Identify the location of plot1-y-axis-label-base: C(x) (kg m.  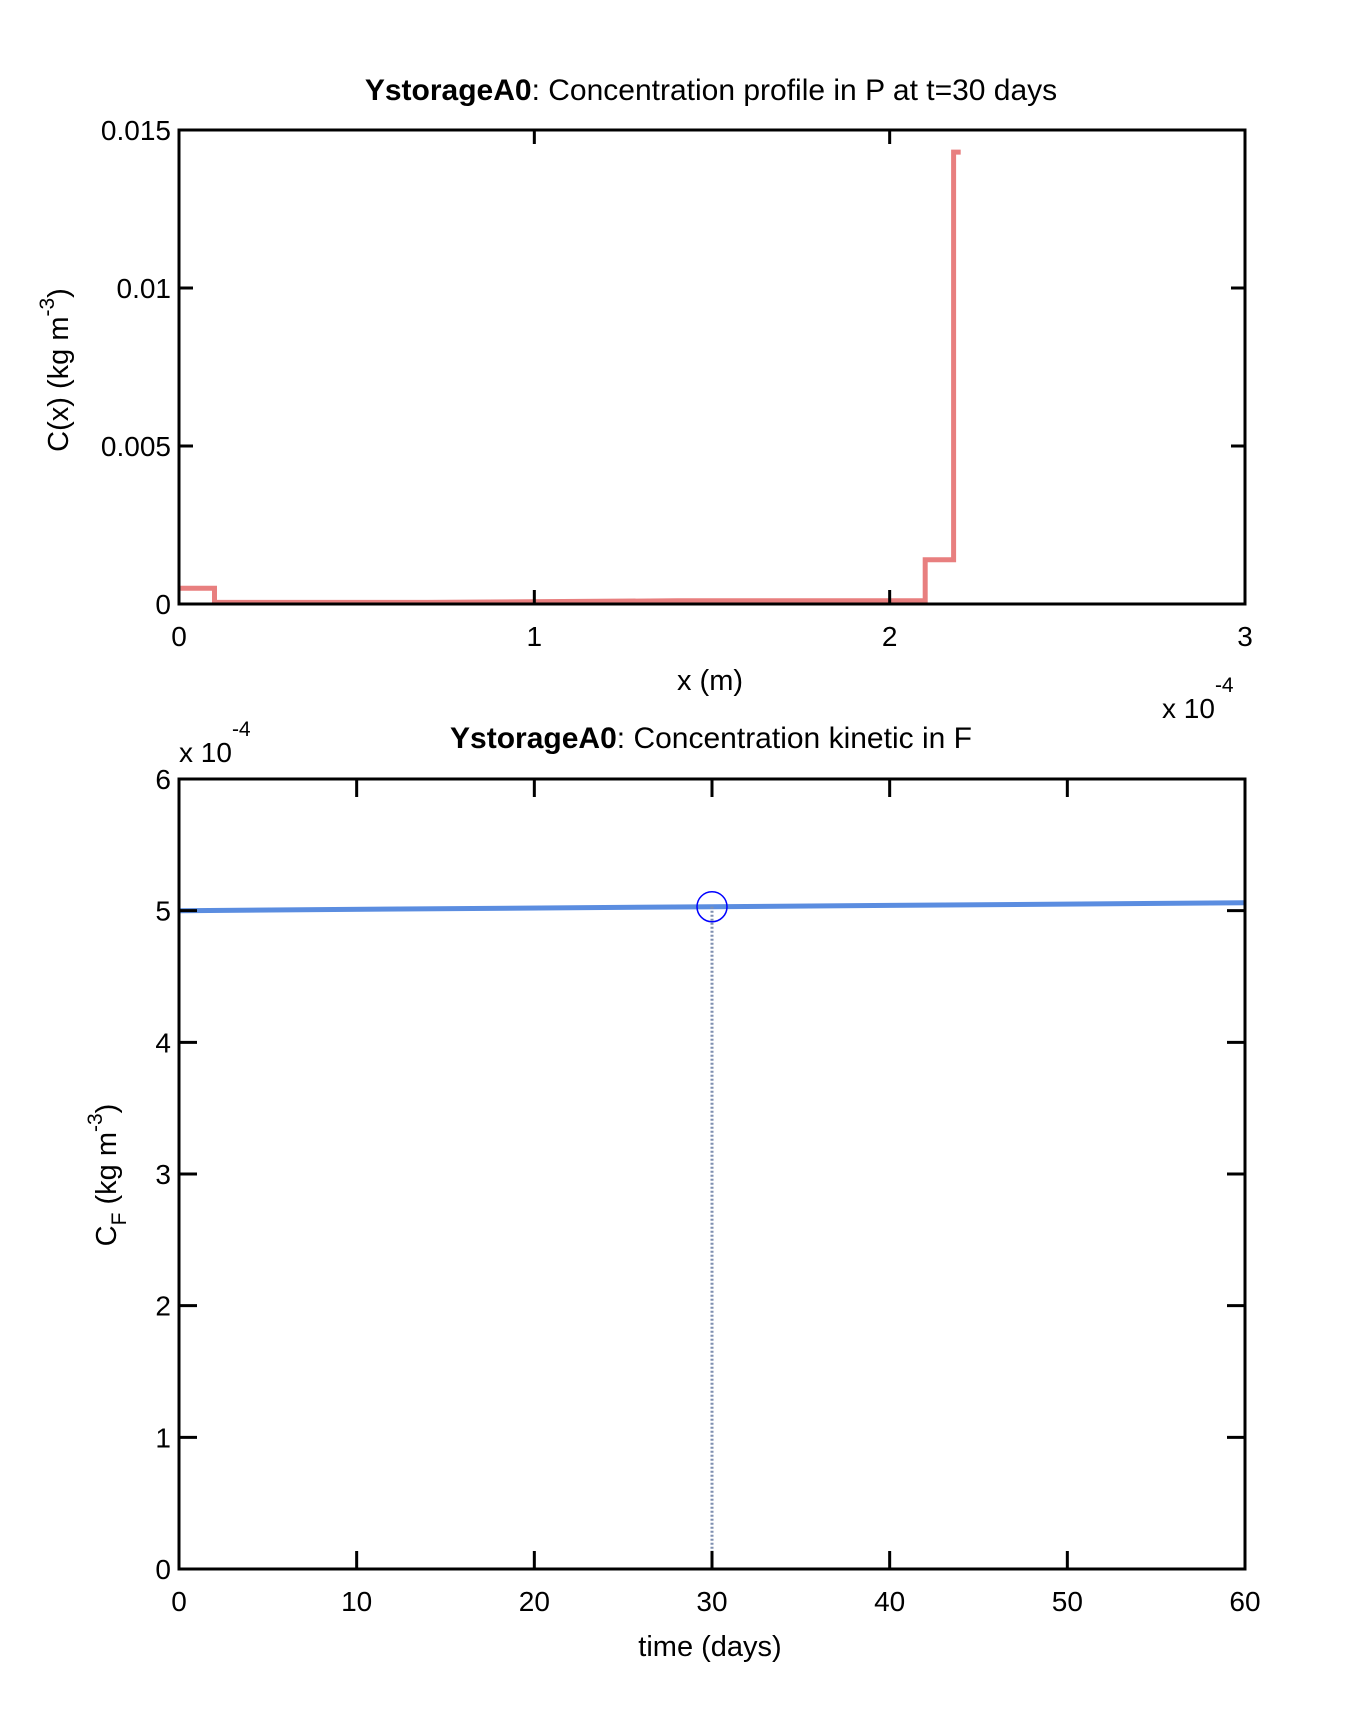
(59, 384).